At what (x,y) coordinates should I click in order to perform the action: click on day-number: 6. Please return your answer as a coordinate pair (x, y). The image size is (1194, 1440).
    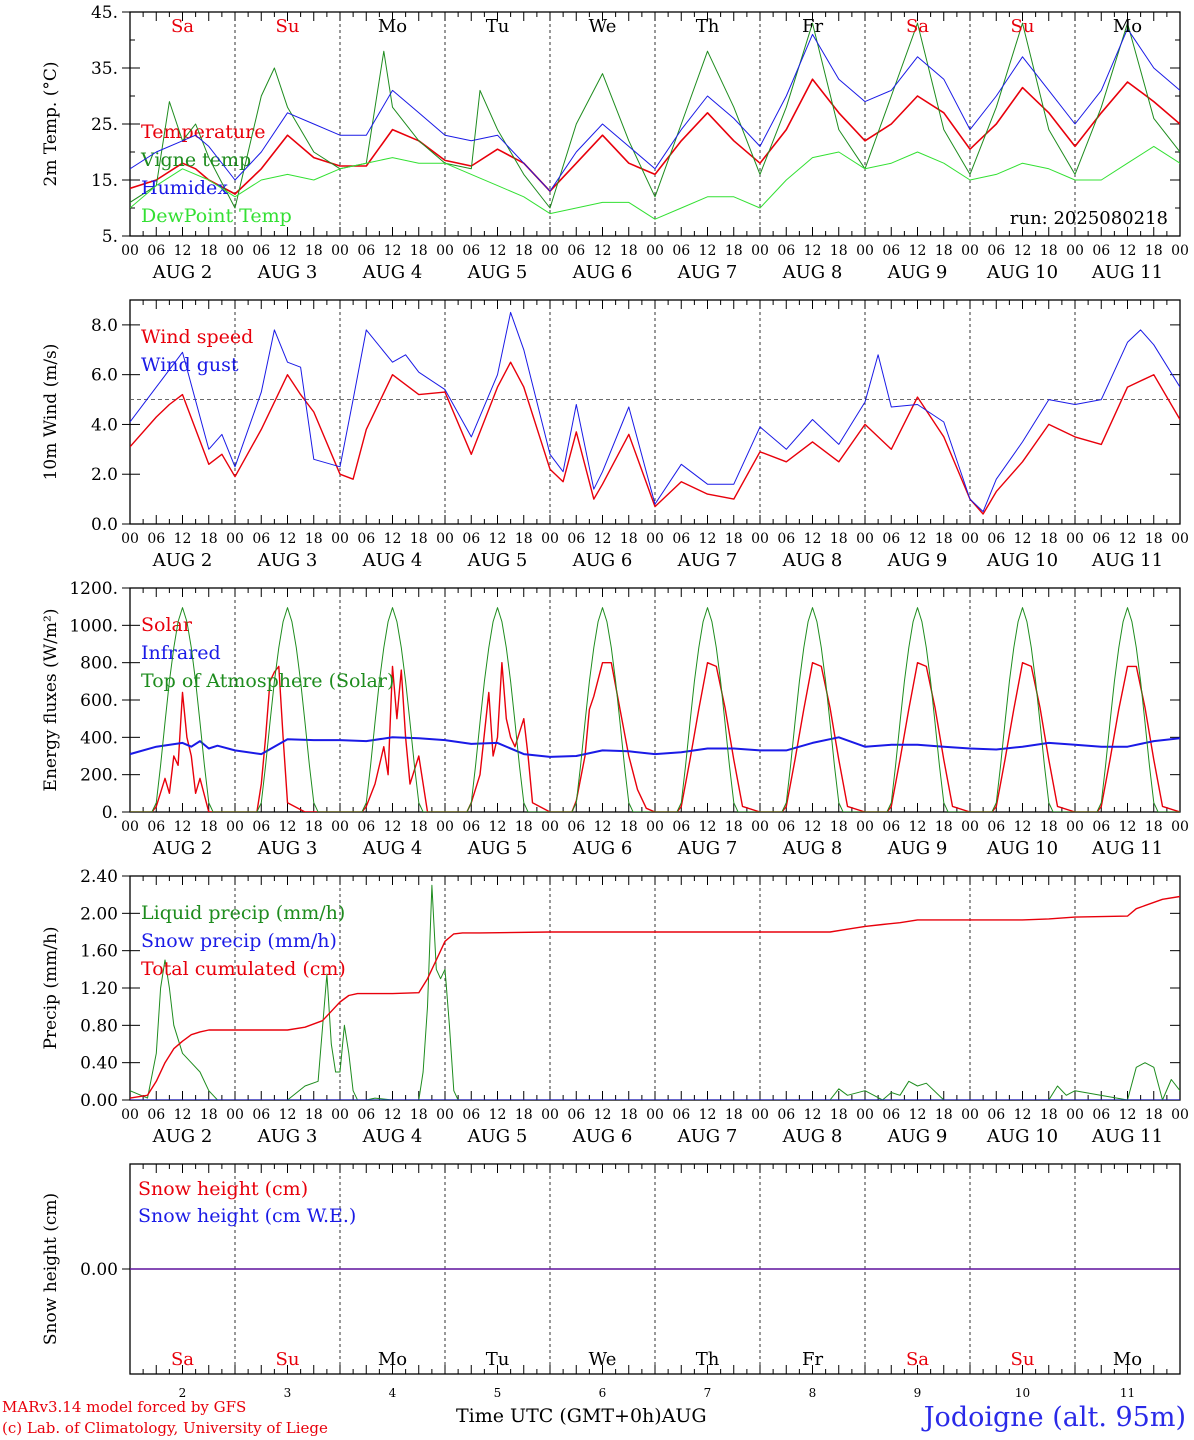
    Looking at the image, I should click on (603, 1393).